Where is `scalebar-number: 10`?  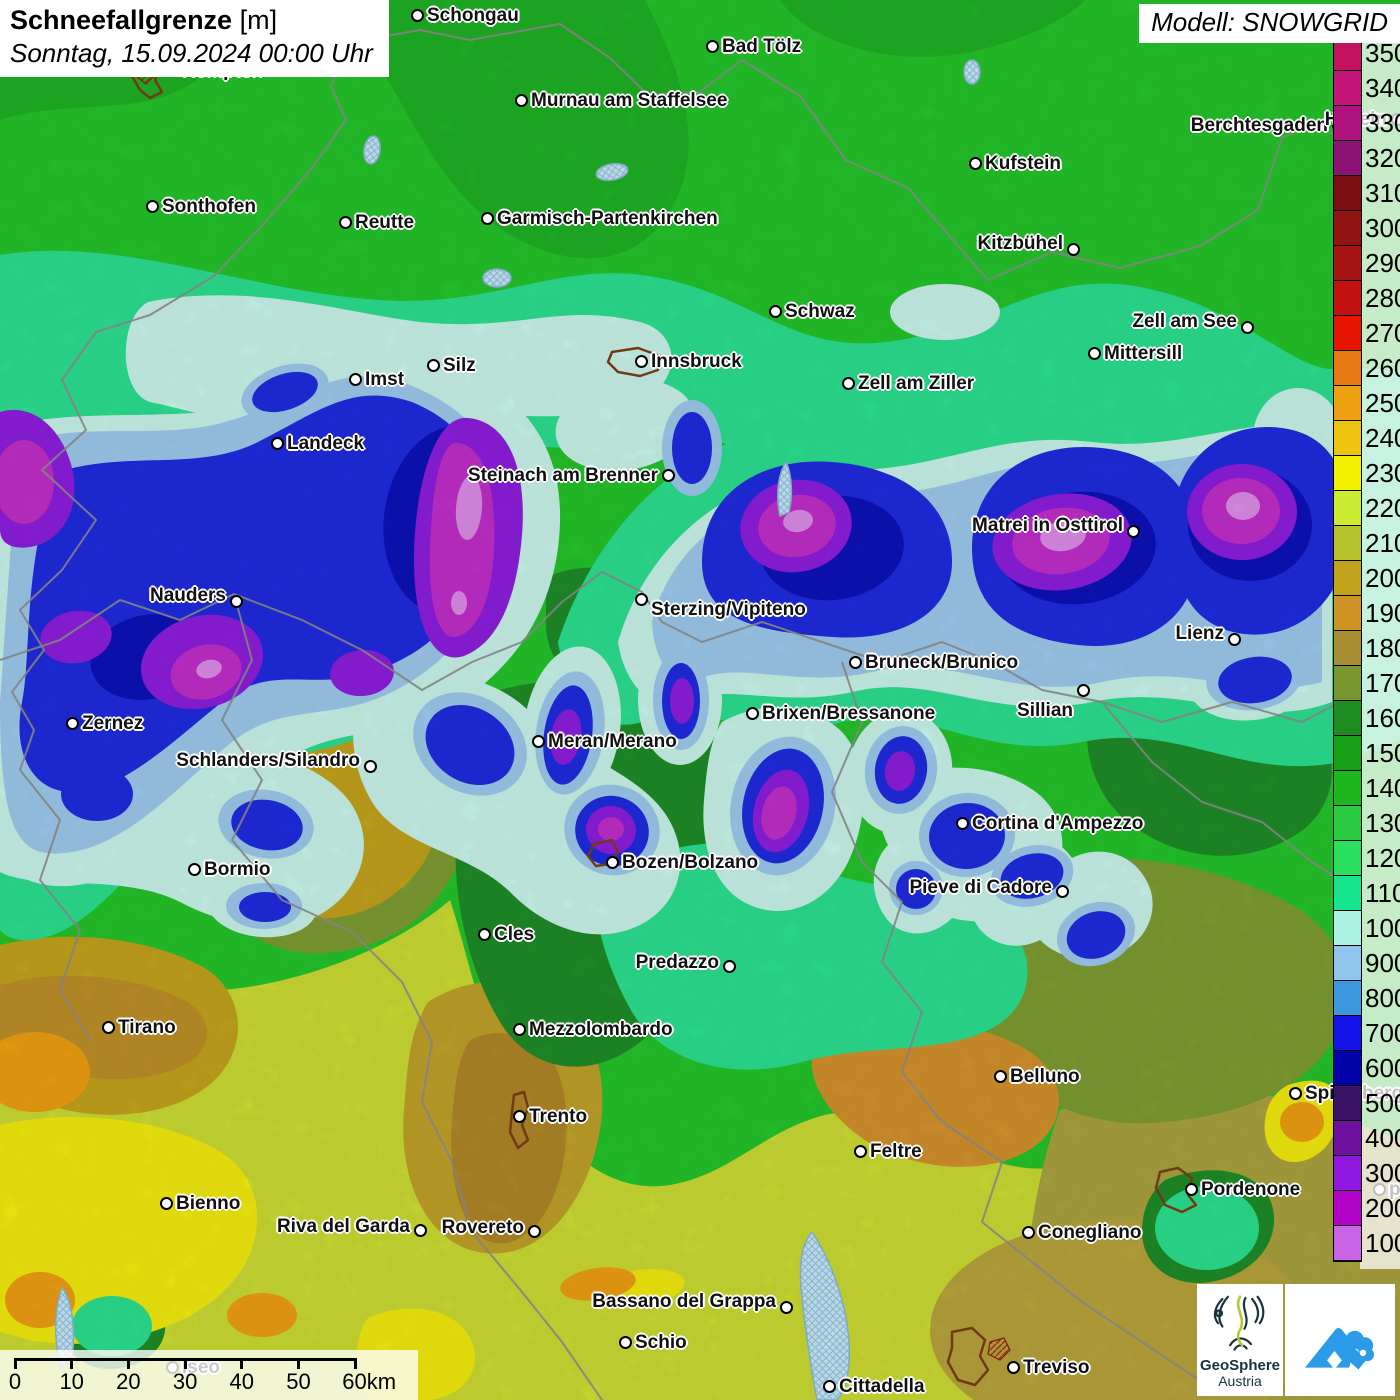 scalebar-number: 10 is located at coordinates (71, 1381).